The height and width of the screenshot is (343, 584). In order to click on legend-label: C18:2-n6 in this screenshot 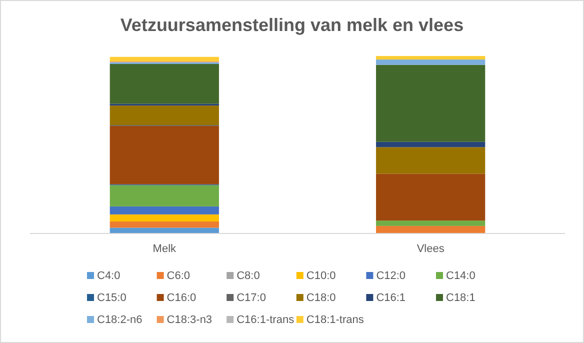, I will do `click(119, 320)`.